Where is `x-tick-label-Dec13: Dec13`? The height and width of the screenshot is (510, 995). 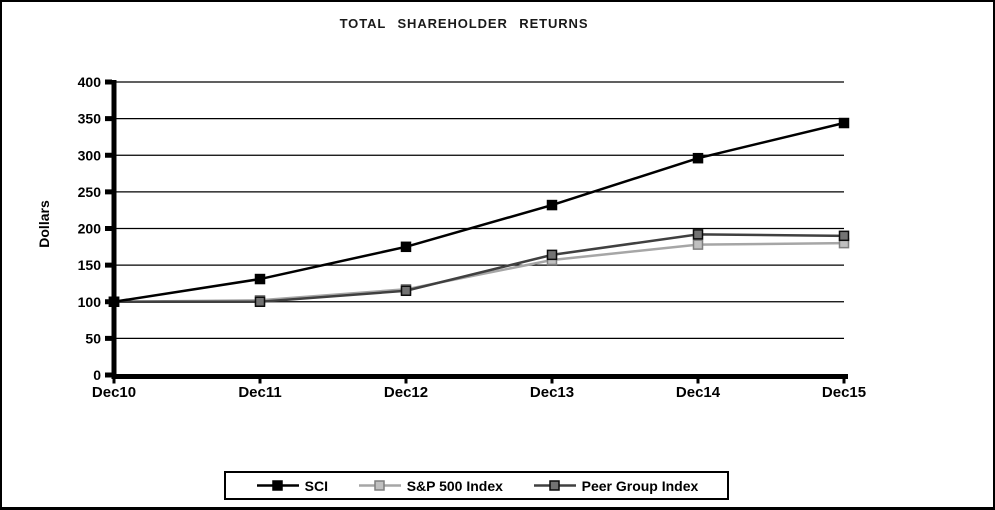 x-tick-label-Dec13: Dec13 is located at coordinates (552, 392).